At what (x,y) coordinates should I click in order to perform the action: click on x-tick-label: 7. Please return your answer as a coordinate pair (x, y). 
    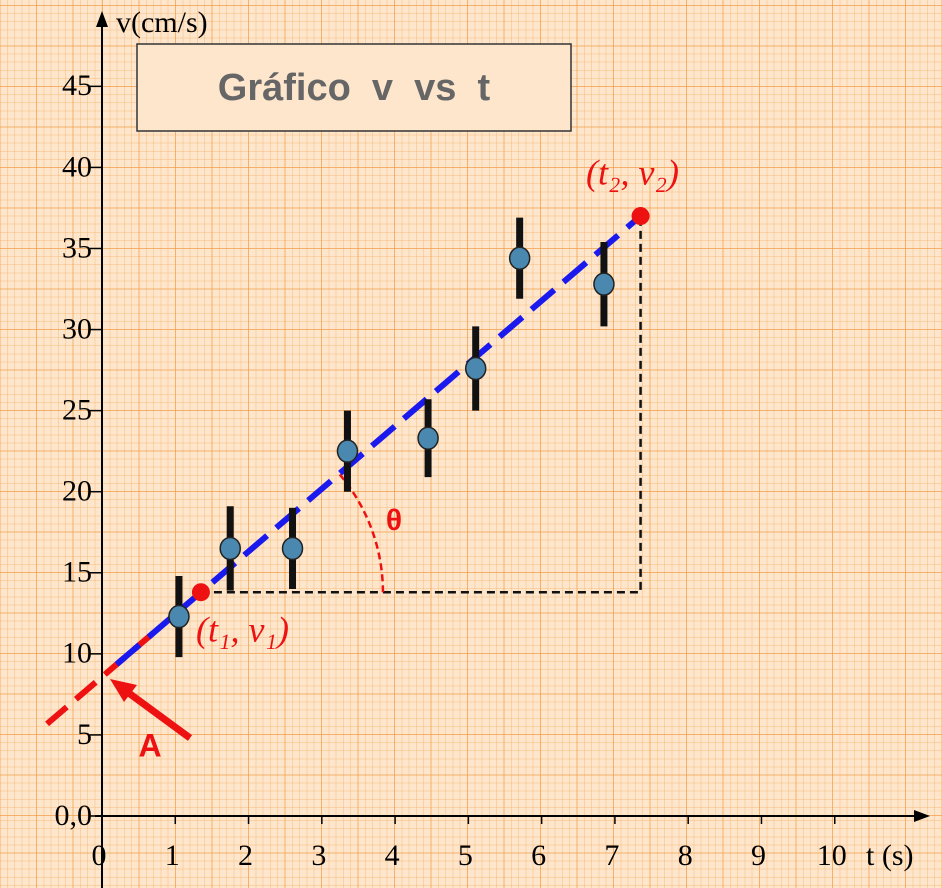
    Looking at the image, I should click on (611, 855).